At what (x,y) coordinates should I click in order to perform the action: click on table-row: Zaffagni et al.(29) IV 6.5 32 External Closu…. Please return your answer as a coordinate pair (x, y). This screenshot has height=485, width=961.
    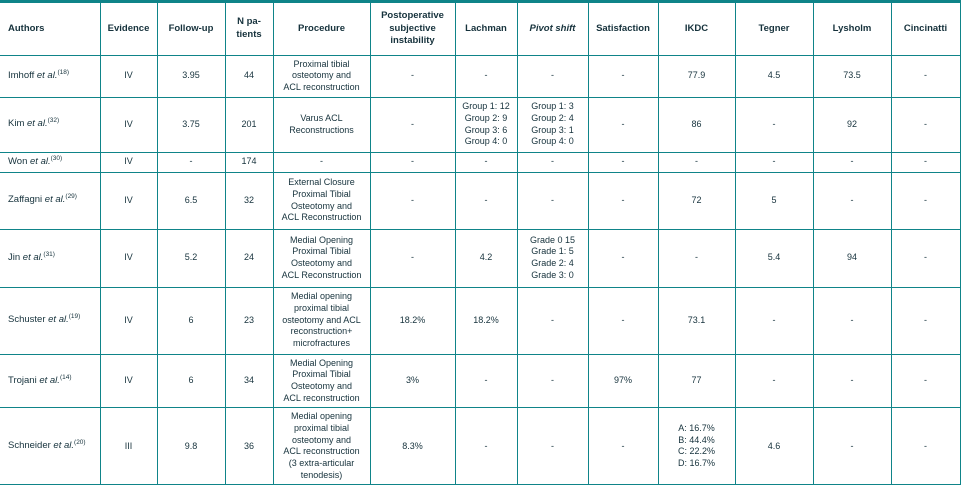
    Looking at the image, I should click on (480, 201).